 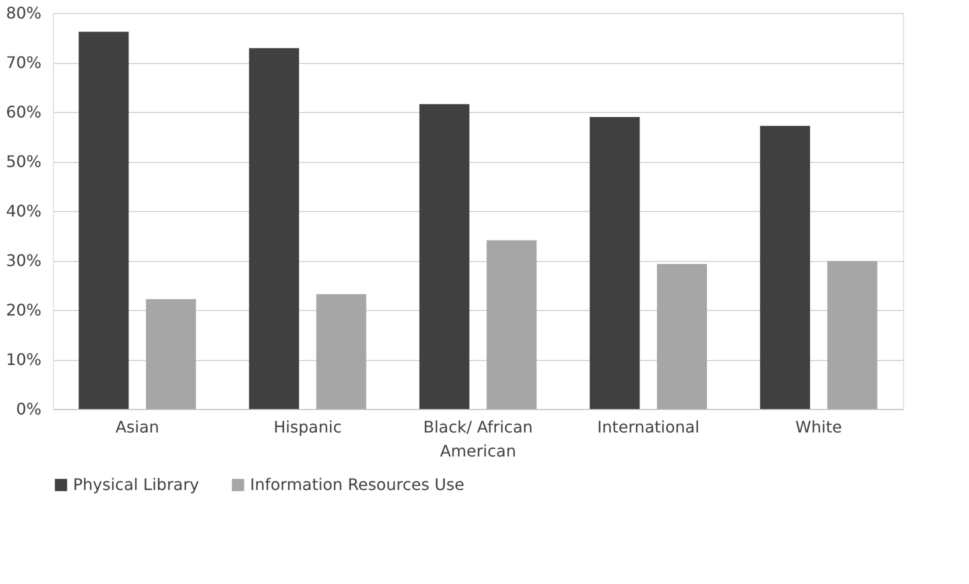 I want to click on y-tick-label: 70%, so click(x=24, y=62).